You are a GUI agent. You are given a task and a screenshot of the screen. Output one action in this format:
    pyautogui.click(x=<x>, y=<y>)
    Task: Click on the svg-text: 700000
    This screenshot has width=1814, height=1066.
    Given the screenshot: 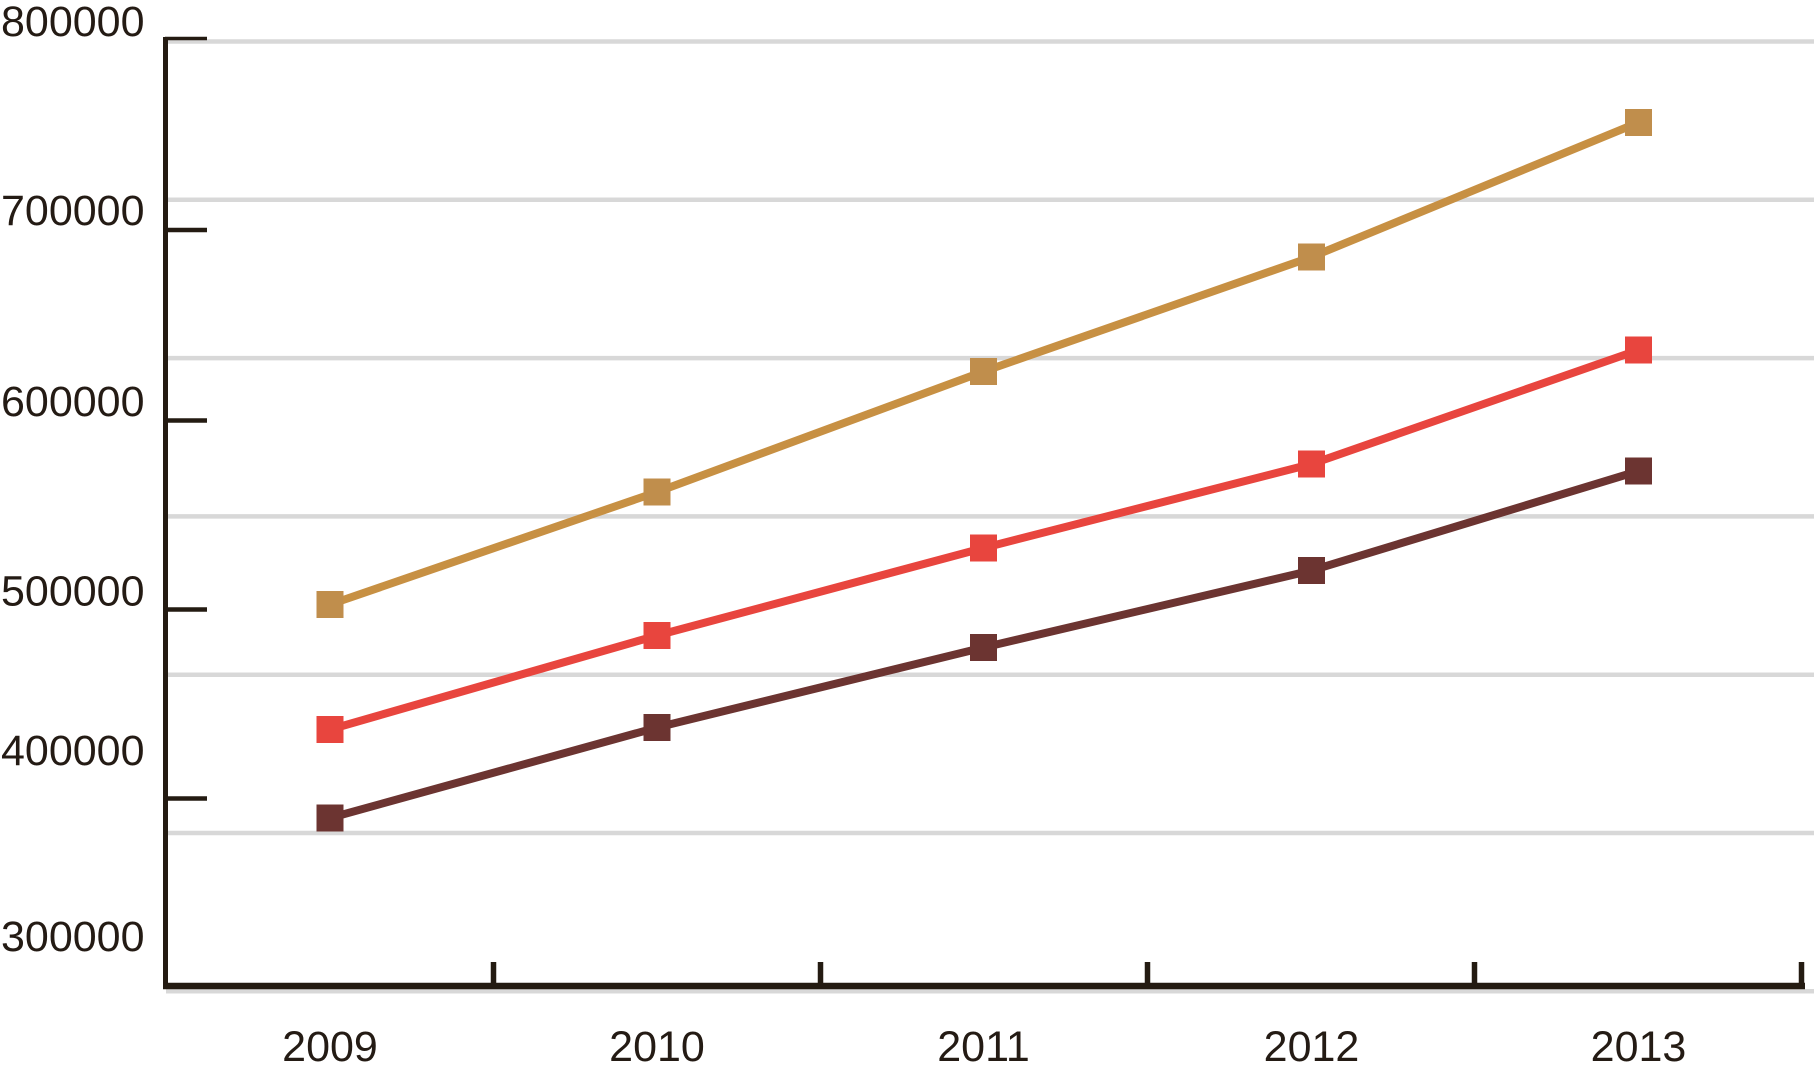 What is the action you would take?
    pyautogui.click(x=73, y=211)
    